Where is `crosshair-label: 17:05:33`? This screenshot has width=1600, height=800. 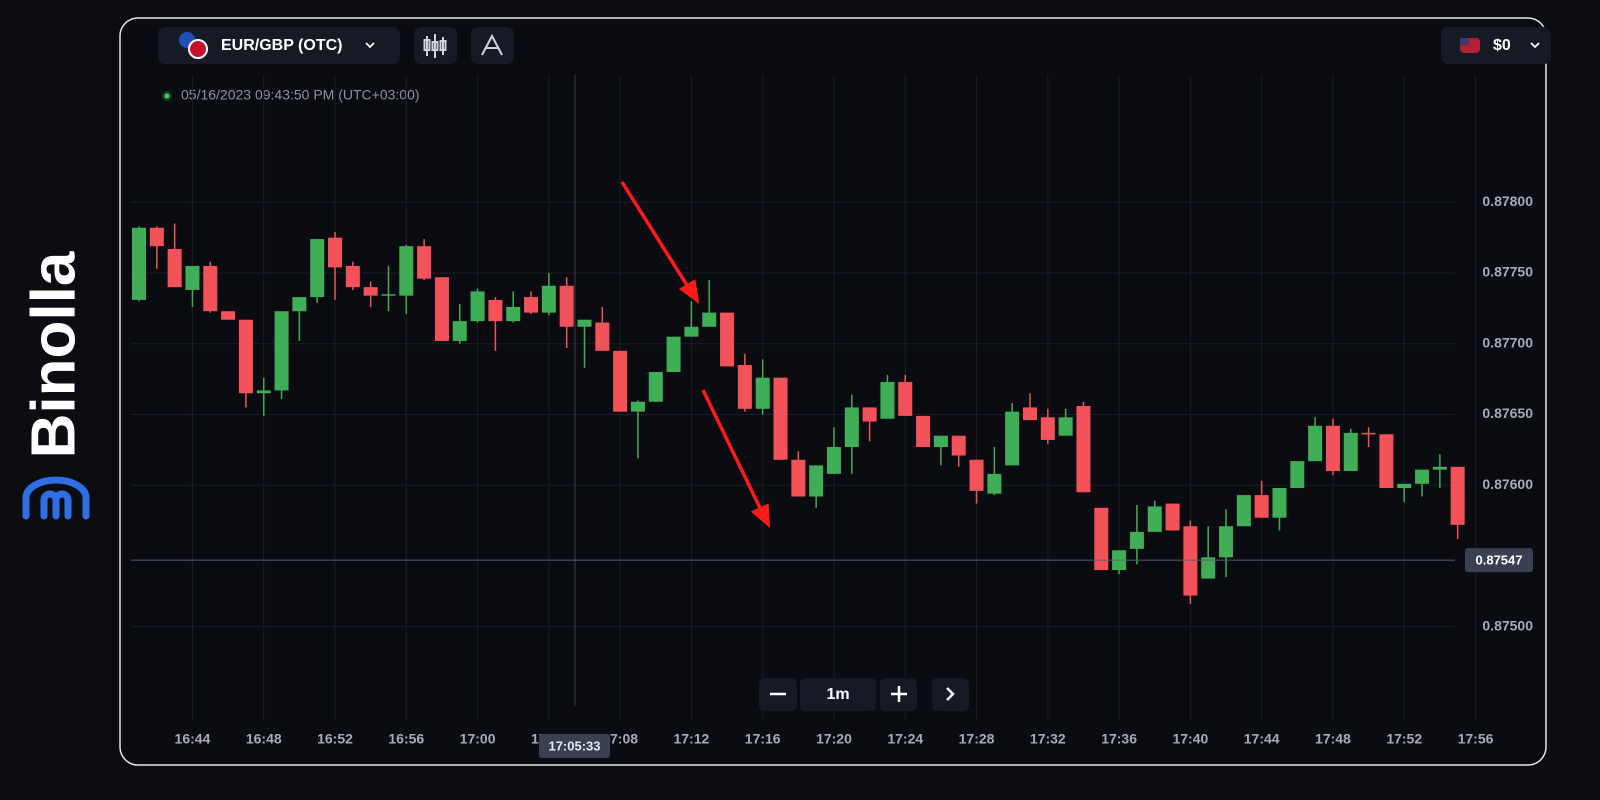
crosshair-label: 17:05:33 is located at coordinates (574, 745).